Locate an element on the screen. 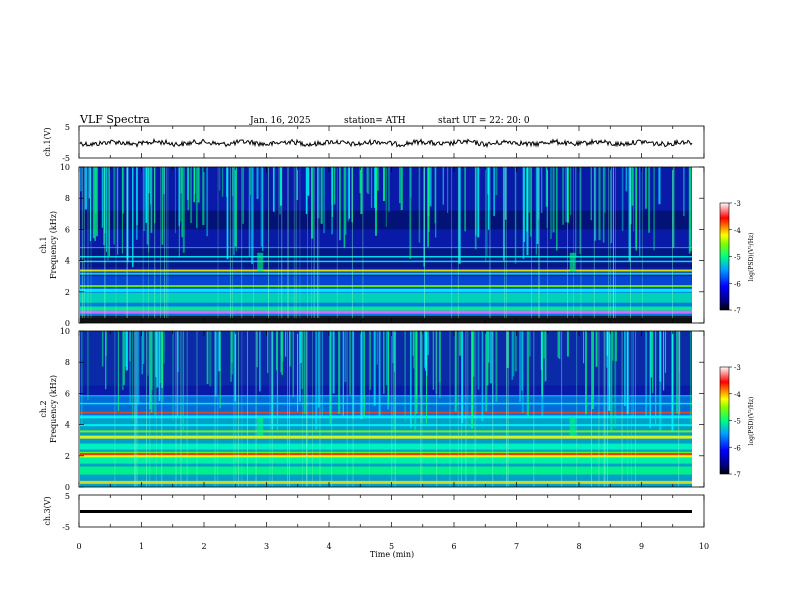 Image resolution: width=792 pixels, height=612 pixels. time-tick-label: 7 is located at coordinates (516, 546).